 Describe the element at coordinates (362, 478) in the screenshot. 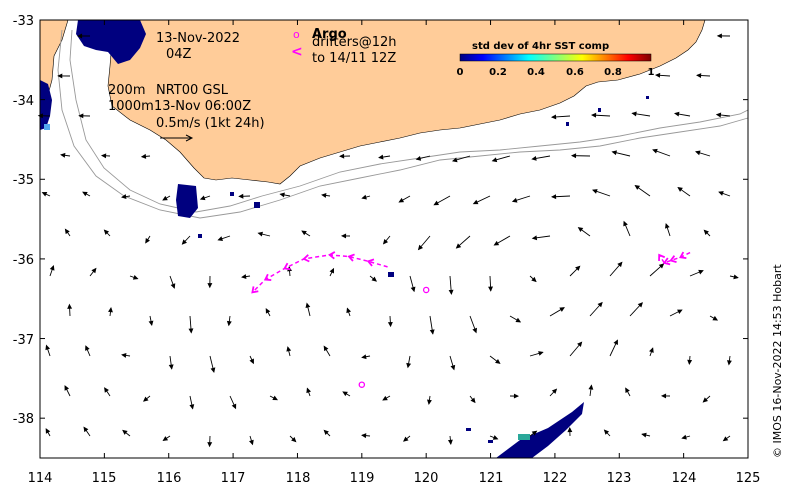

I see `lon-tick-119: 119` at that location.